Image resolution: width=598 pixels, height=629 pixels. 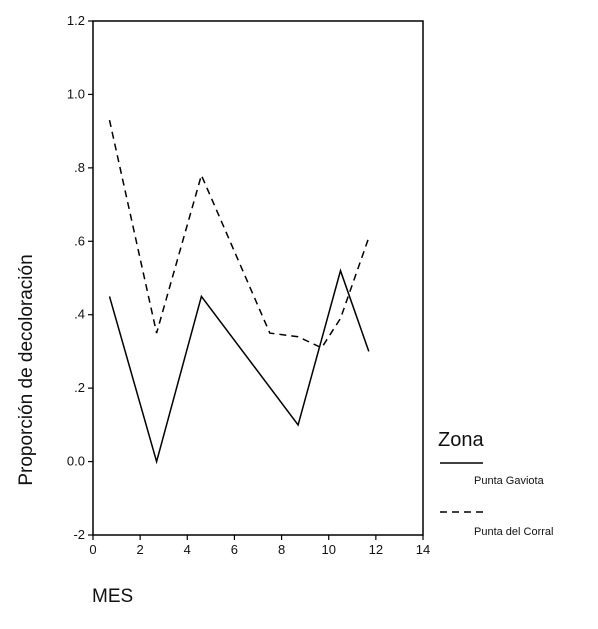 What do you see at coordinates (140, 549) in the screenshot?
I see `x-tick-label: 2` at bounding box center [140, 549].